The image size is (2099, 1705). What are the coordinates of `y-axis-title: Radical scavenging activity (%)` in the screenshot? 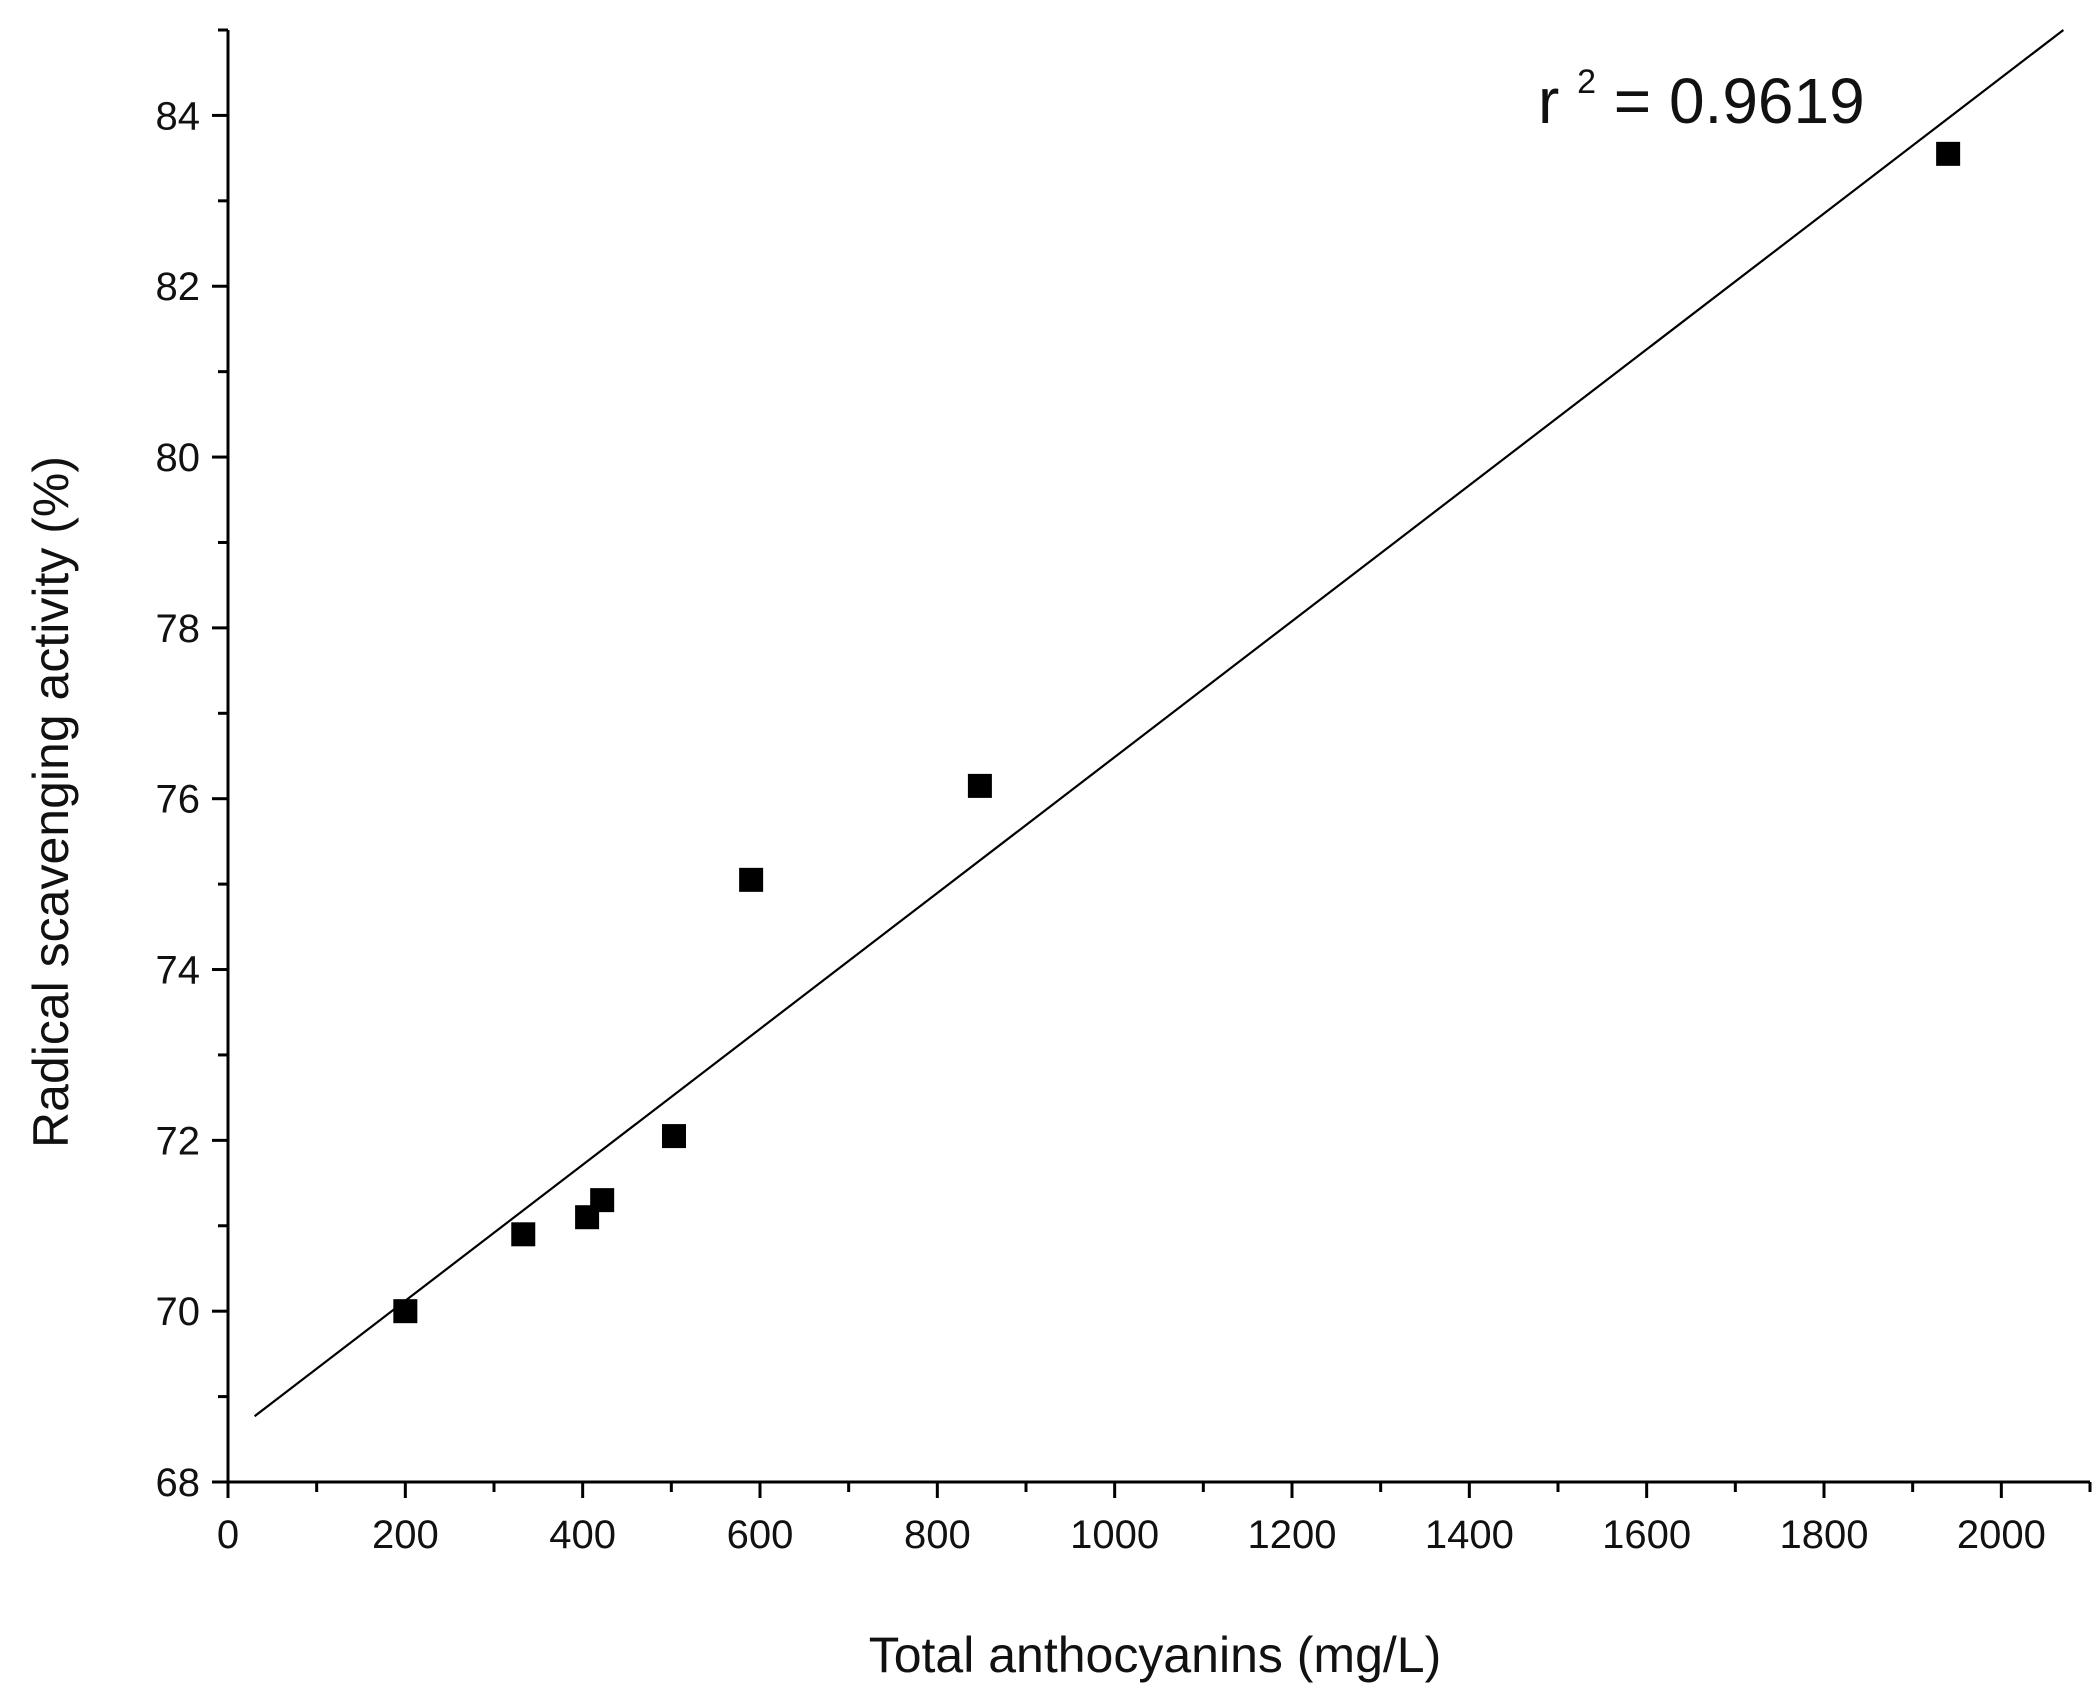 It's located at (51, 802).